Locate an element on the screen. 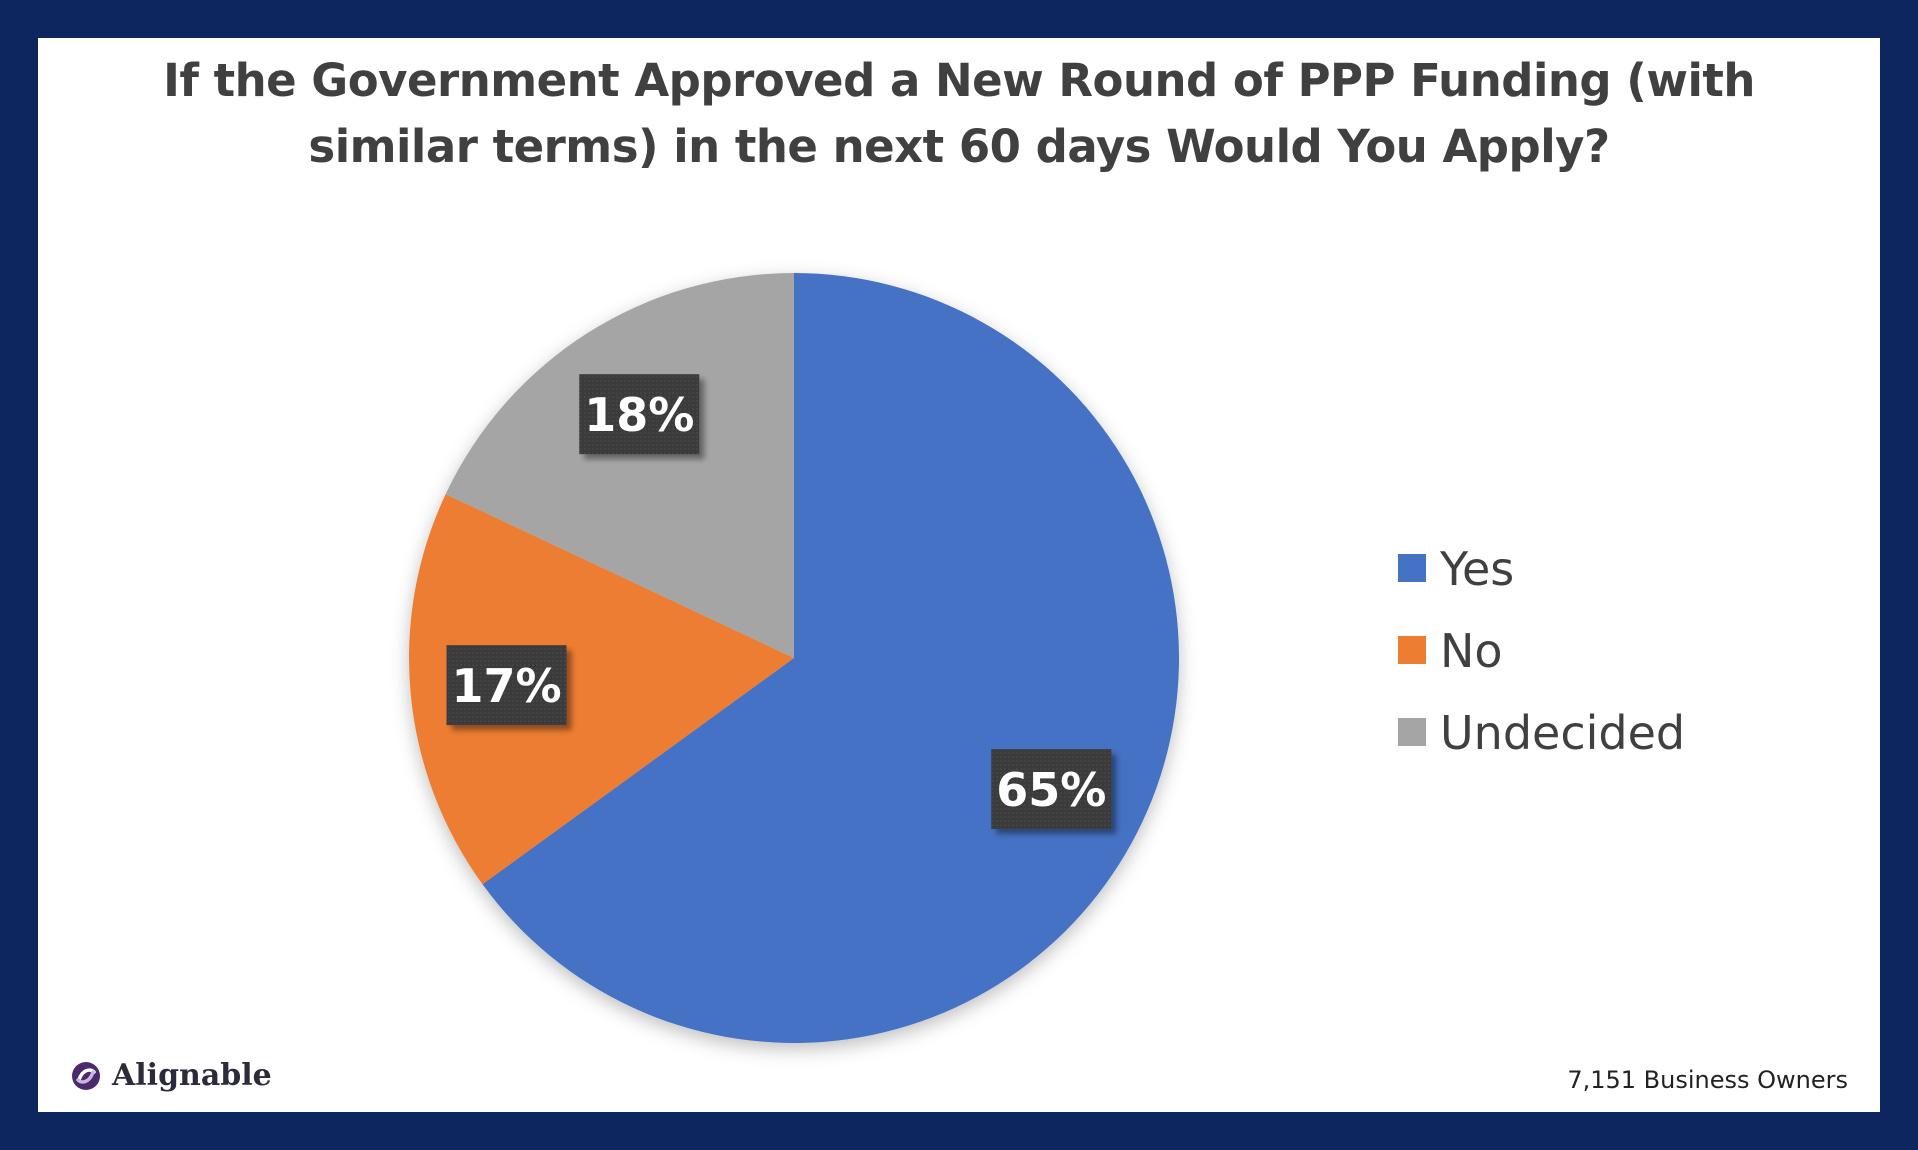  pie-data-labels: 65% 17% 18% is located at coordinates (779, 602).